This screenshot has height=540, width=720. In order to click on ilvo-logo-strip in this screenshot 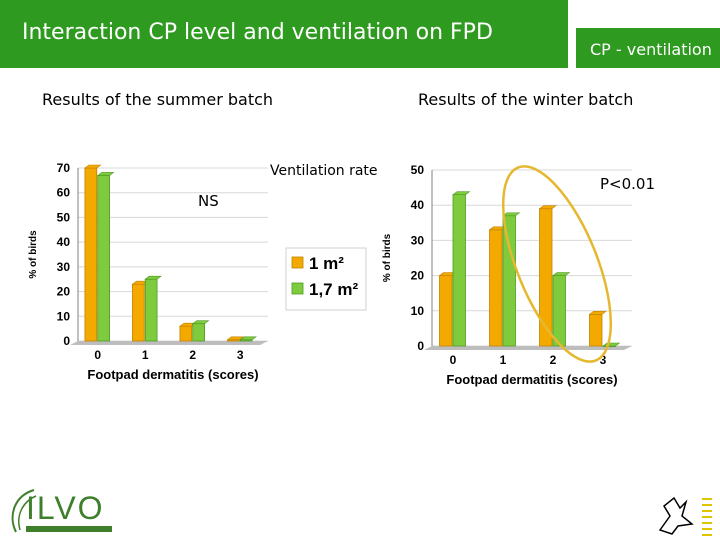, I will do `click(69, 529)`.